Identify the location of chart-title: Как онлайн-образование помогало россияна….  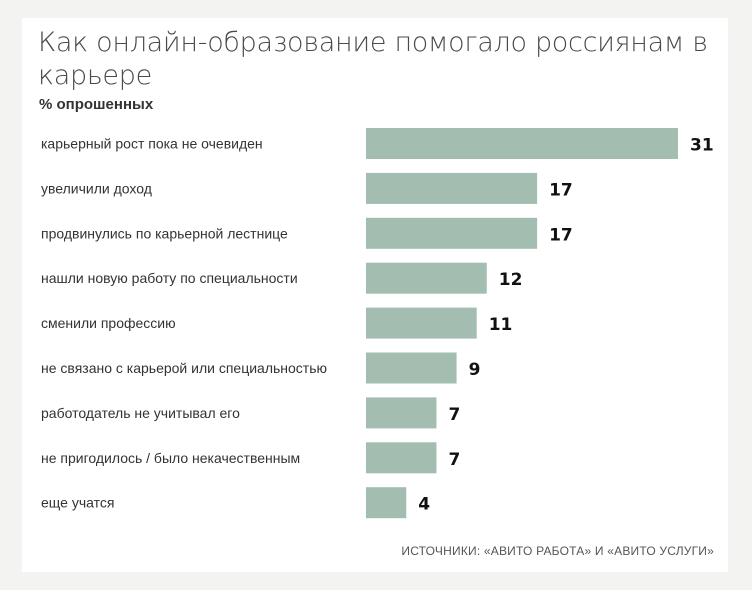
(373, 59).